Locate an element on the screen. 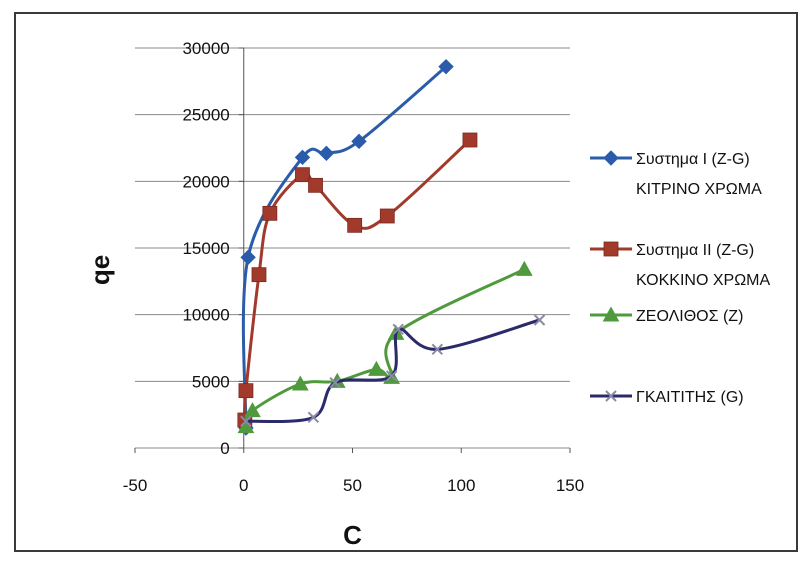 Image resolution: width=812 pixels, height=563 pixels. legend-entry-1: Συστημα II (Z-G) ΚΟΚΚΙΝΟ ΧΡΩΜΑ is located at coordinates (680, 265).